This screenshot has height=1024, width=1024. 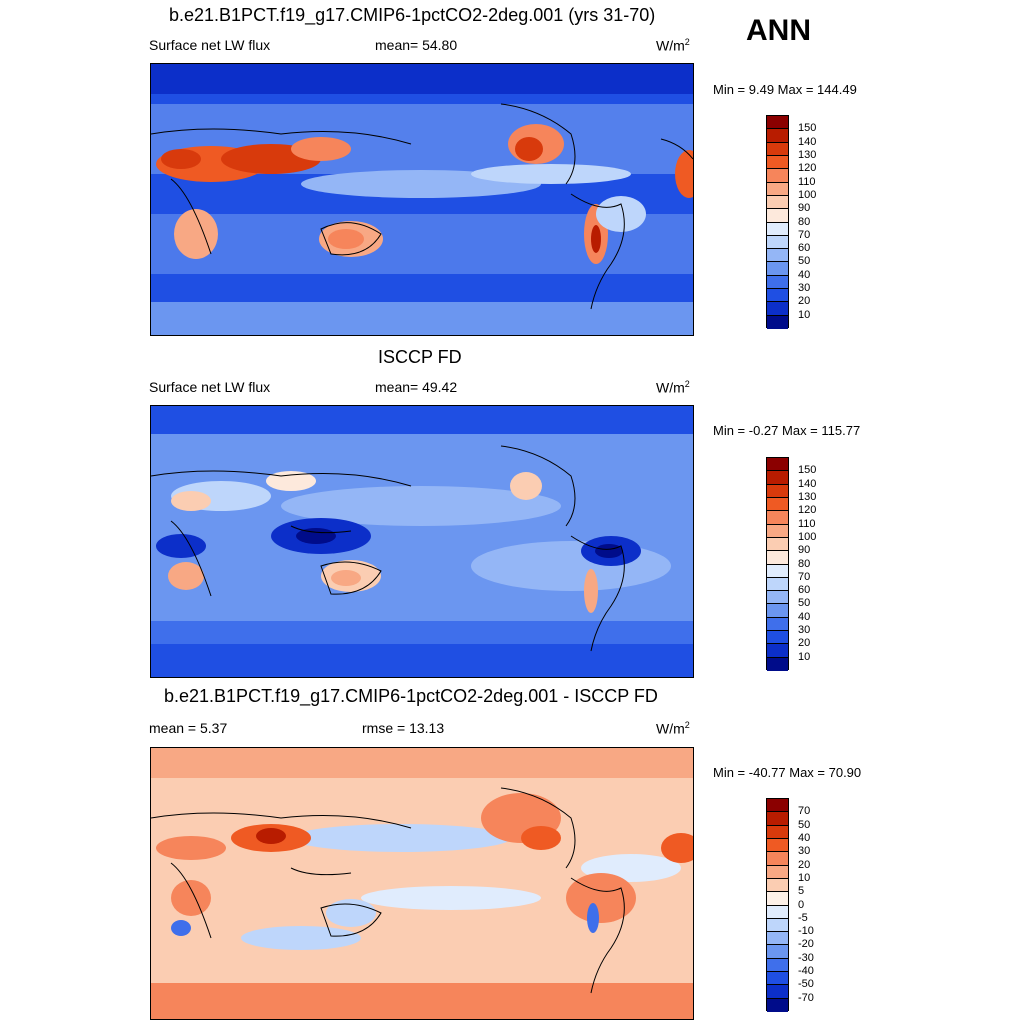 What do you see at coordinates (673, 387) in the screenshot?
I see `panel-2-units: W/m2` at bounding box center [673, 387].